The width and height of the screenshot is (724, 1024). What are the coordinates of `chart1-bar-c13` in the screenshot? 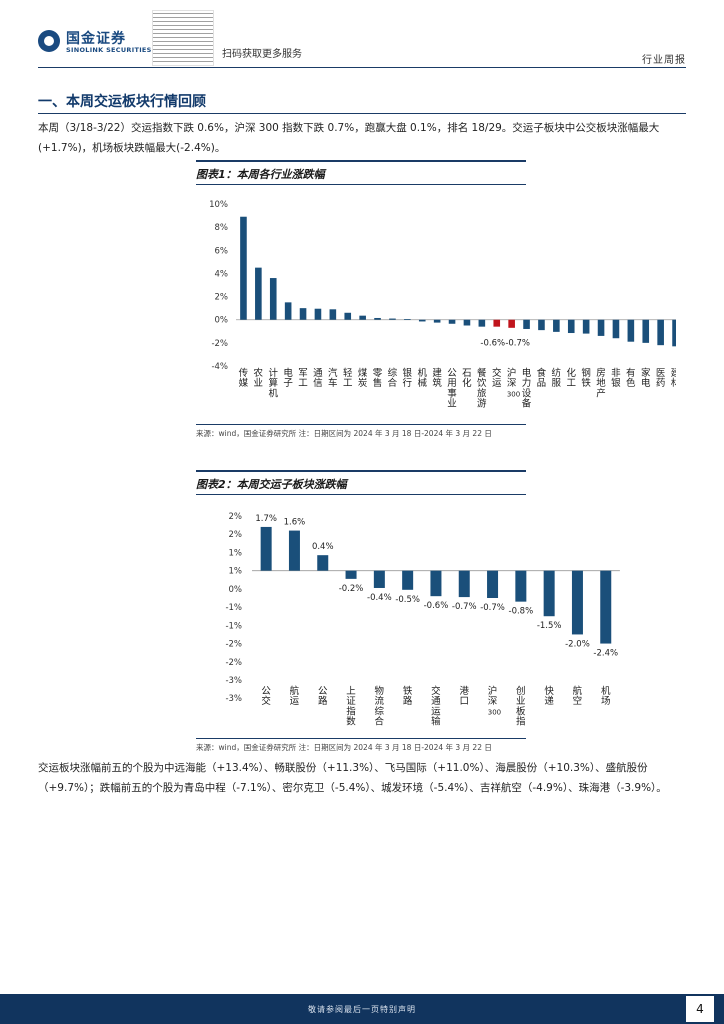 It's located at (437, 321).